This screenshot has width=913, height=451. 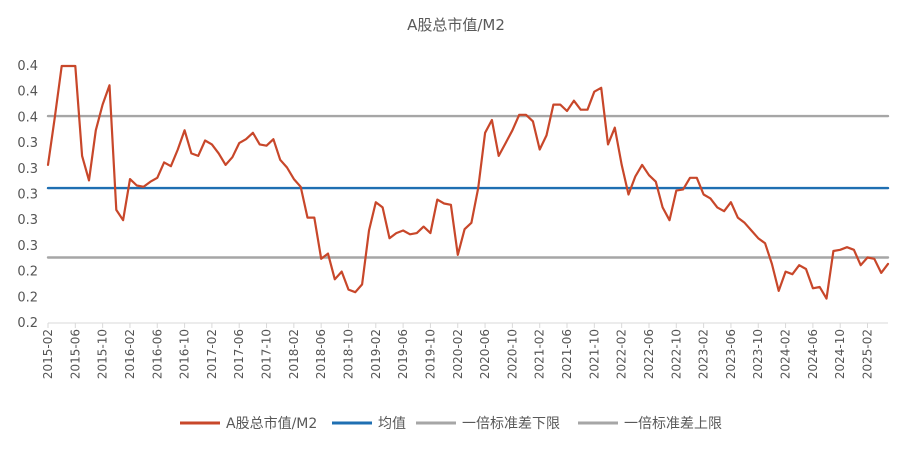 I want to click on legend-label: 一倍标准差下限, so click(x=511, y=424).